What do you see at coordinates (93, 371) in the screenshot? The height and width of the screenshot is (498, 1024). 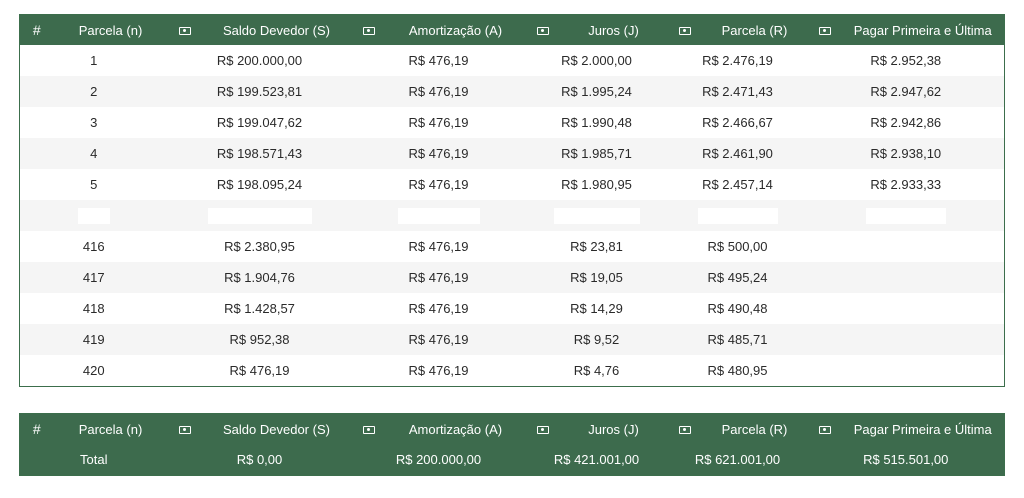 I see `cell-n: 420` at bounding box center [93, 371].